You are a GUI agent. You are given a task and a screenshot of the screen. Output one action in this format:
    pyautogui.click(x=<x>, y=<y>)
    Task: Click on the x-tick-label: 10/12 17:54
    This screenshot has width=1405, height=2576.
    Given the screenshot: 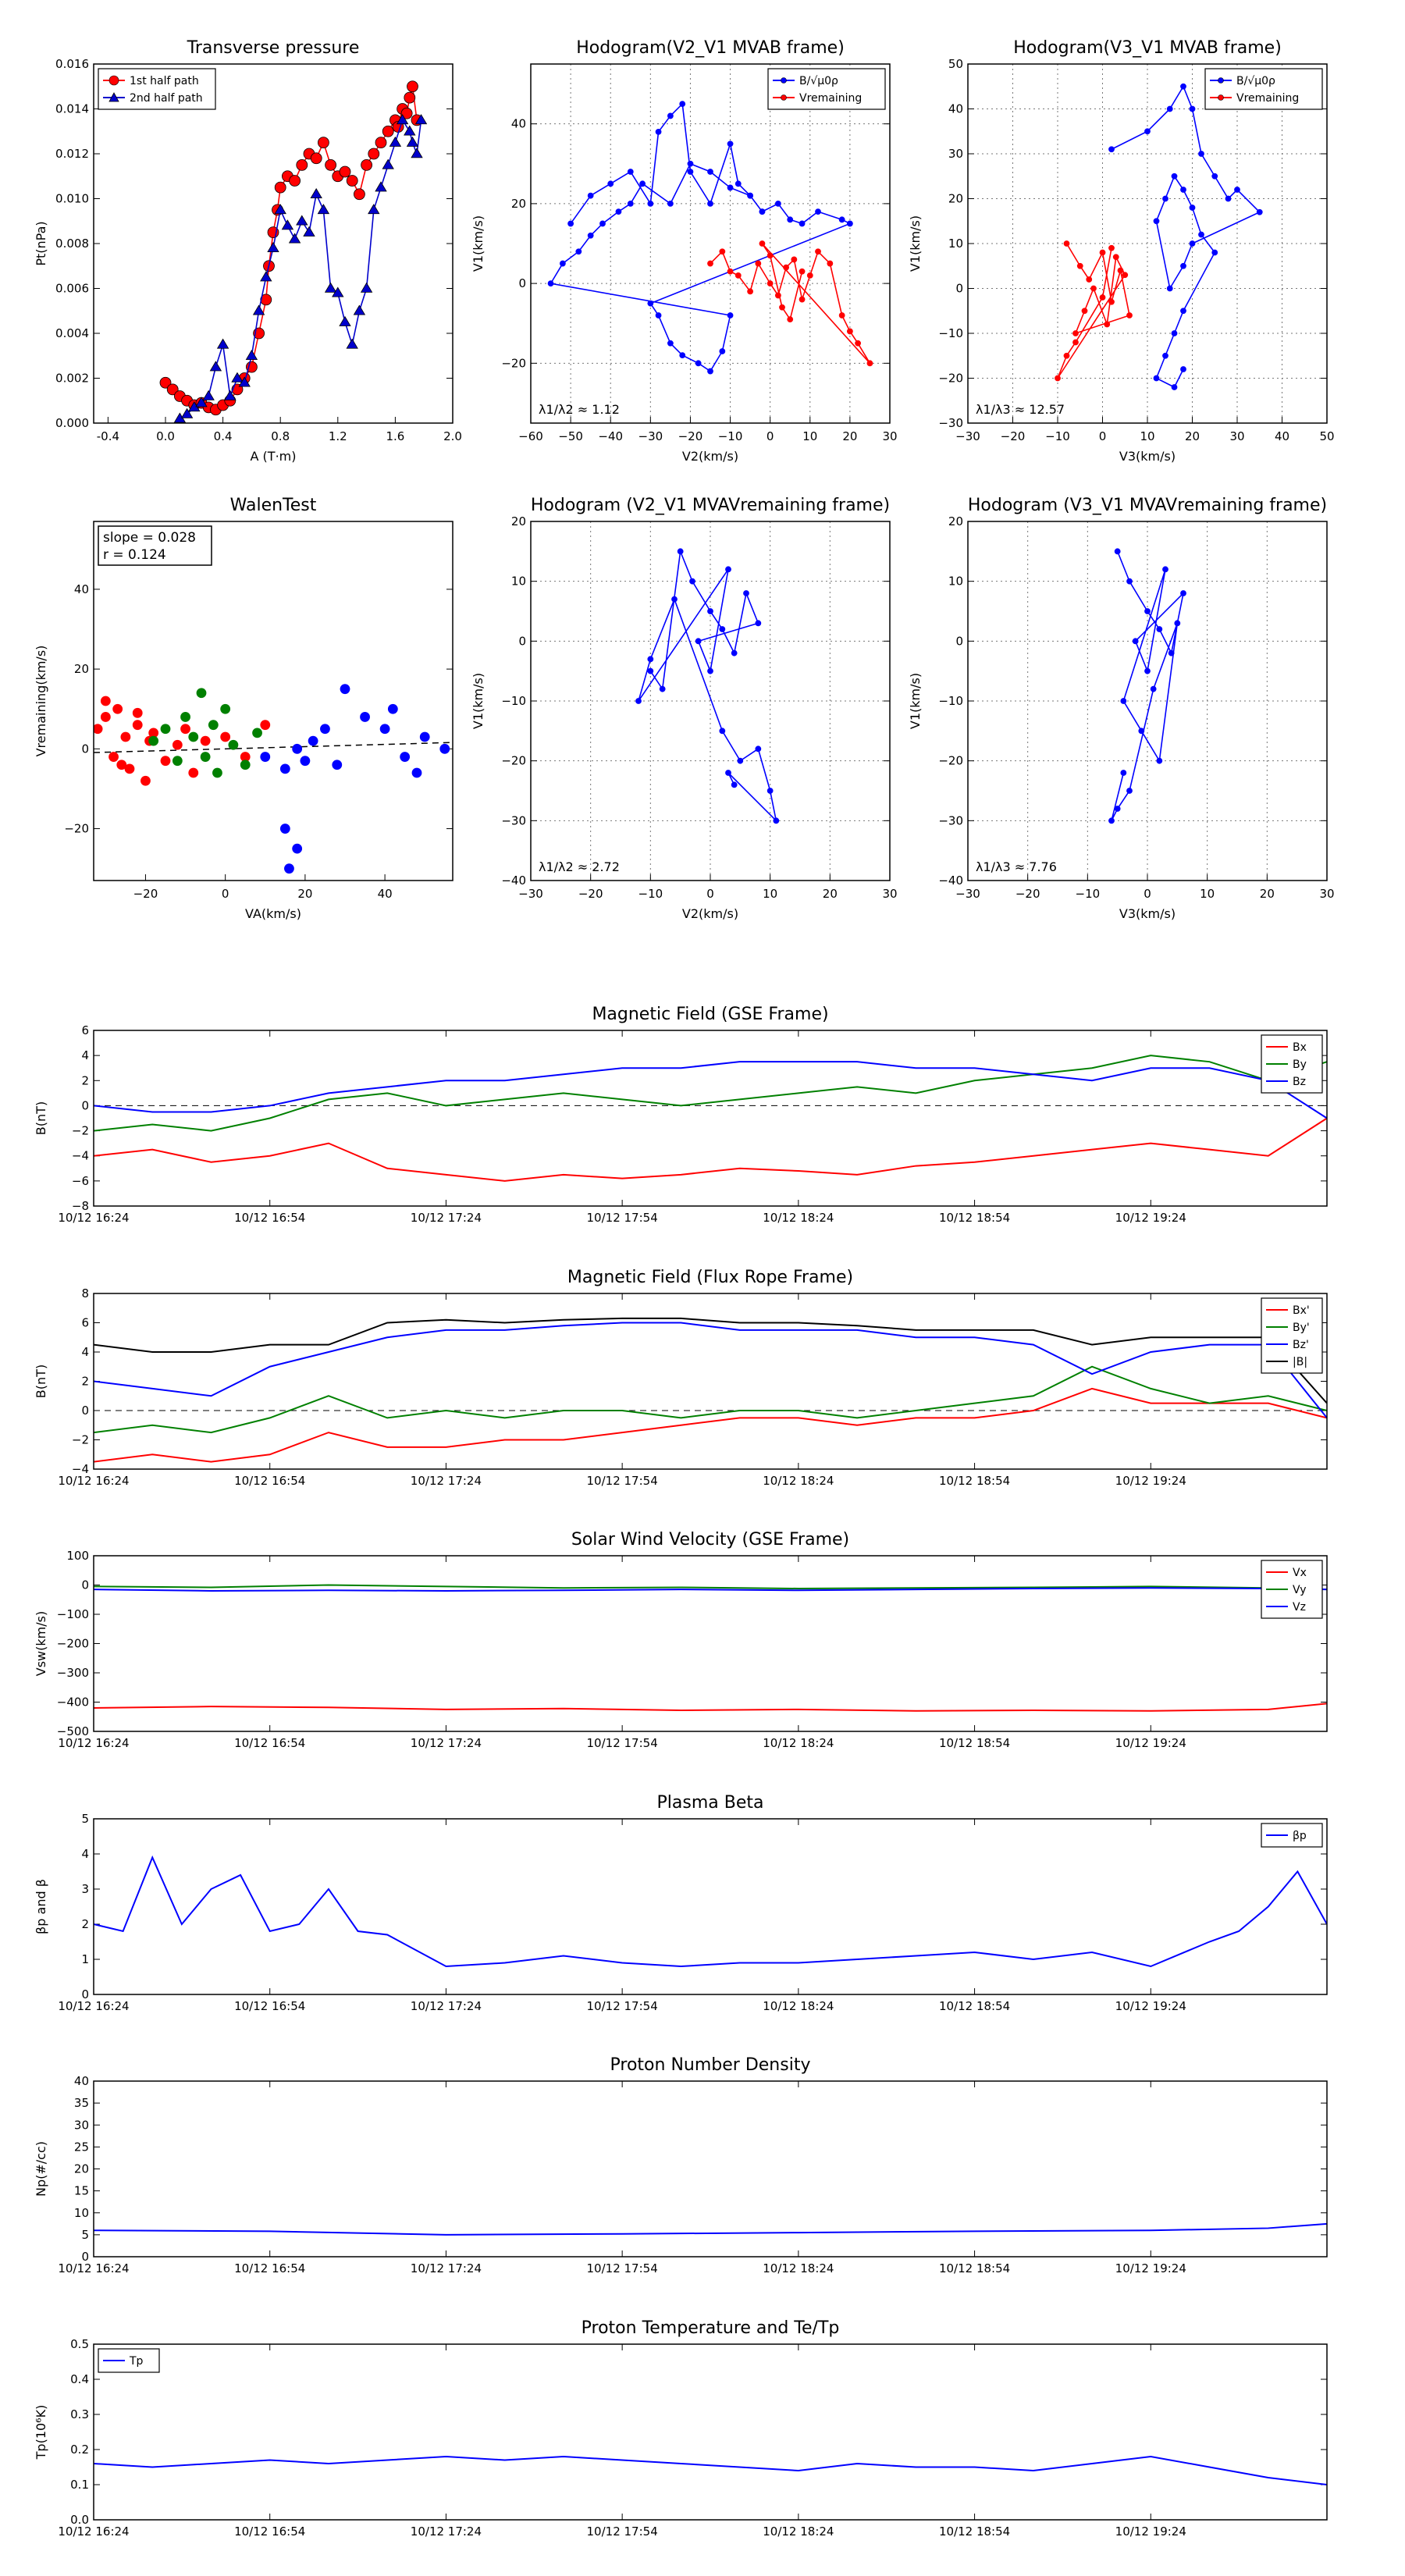 What is the action you would take?
    pyautogui.click(x=622, y=1218)
    